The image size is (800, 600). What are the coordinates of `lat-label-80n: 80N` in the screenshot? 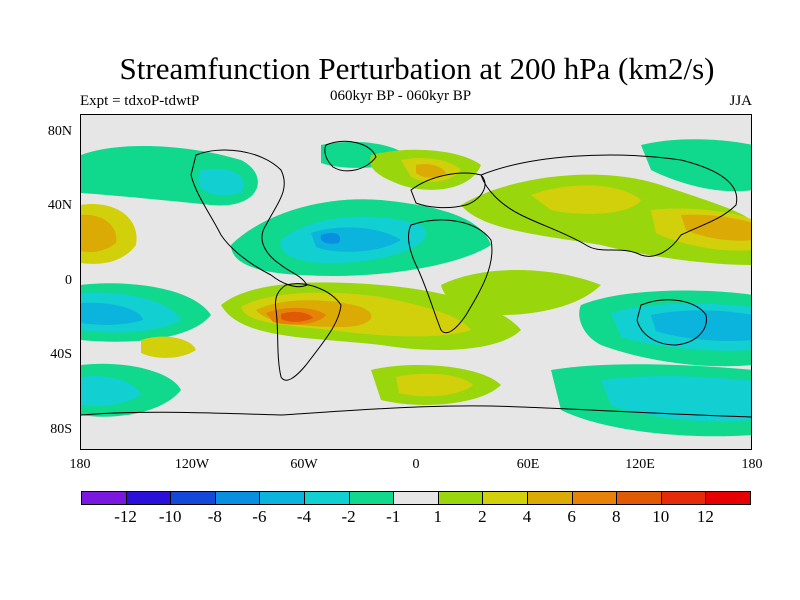 It's located at (59, 131).